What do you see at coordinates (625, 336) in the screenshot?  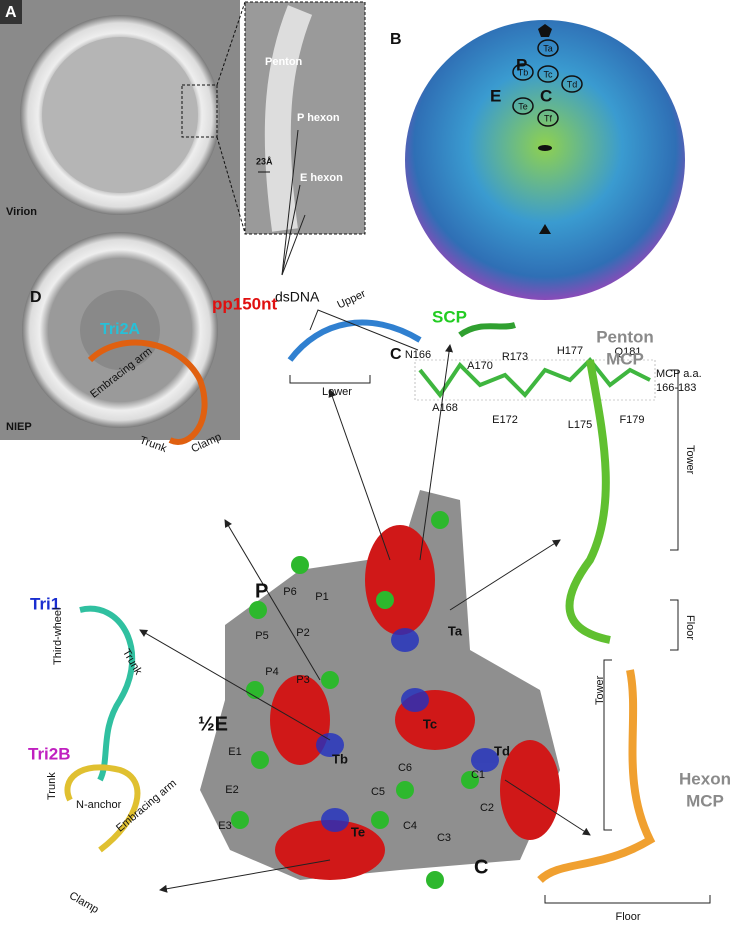 I see `protein-title: Penton` at bounding box center [625, 336].